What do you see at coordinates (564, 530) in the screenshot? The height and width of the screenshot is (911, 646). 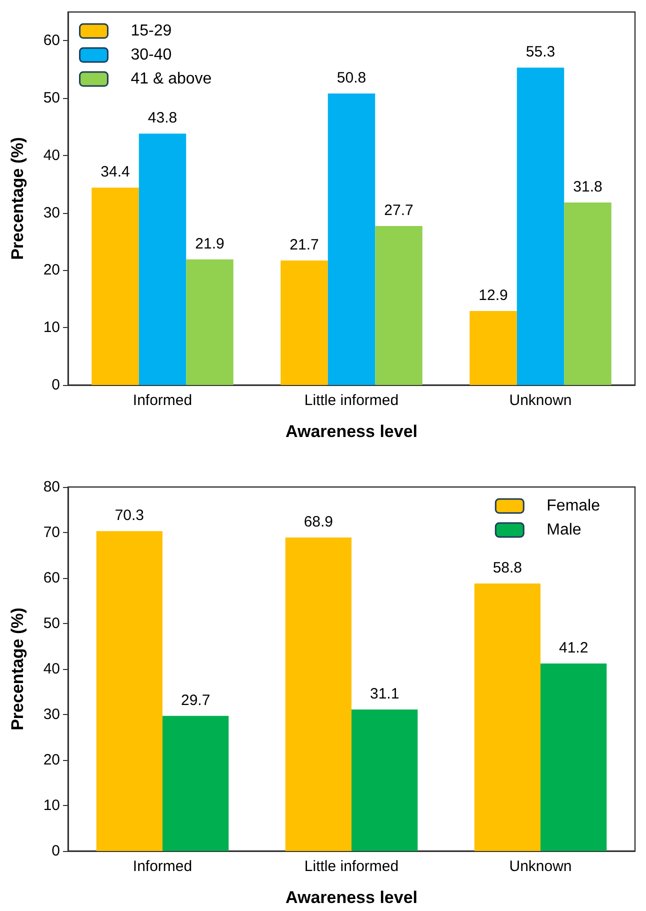 I see `legend-label: Male` at bounding box center [564, 530].